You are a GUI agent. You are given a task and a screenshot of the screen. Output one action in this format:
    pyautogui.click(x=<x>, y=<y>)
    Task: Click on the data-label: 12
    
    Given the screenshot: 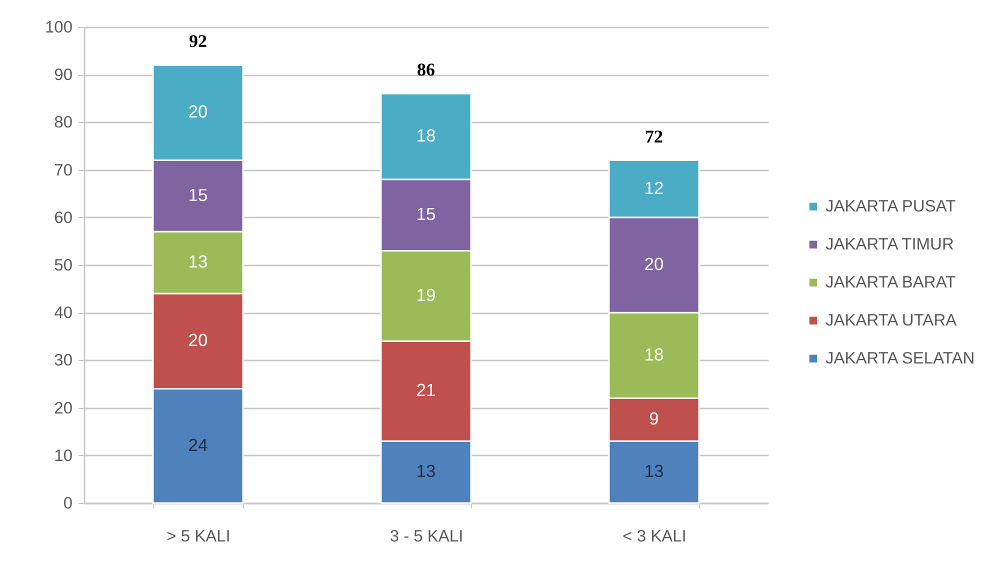 What is the action you would take?
    pyautogui.click(x=654, y=188)
    